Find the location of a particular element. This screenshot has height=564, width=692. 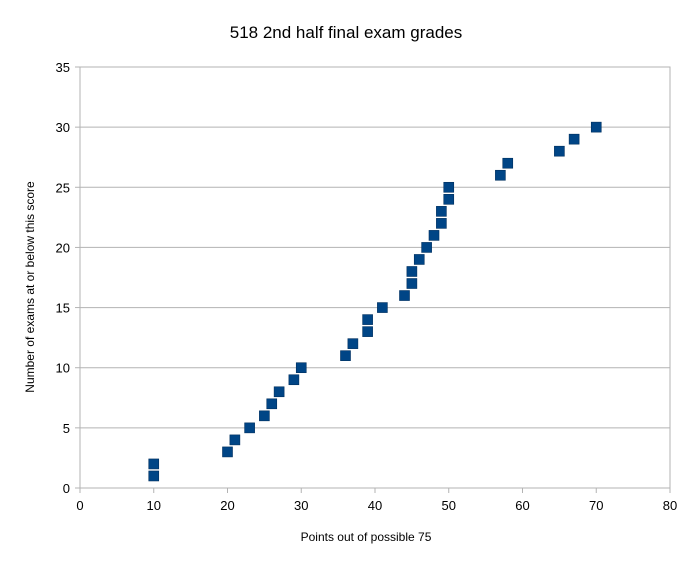

y-axis-tick-labels: 0 5 10 15 20 25 30 35 is located at coordinates (63, 278).